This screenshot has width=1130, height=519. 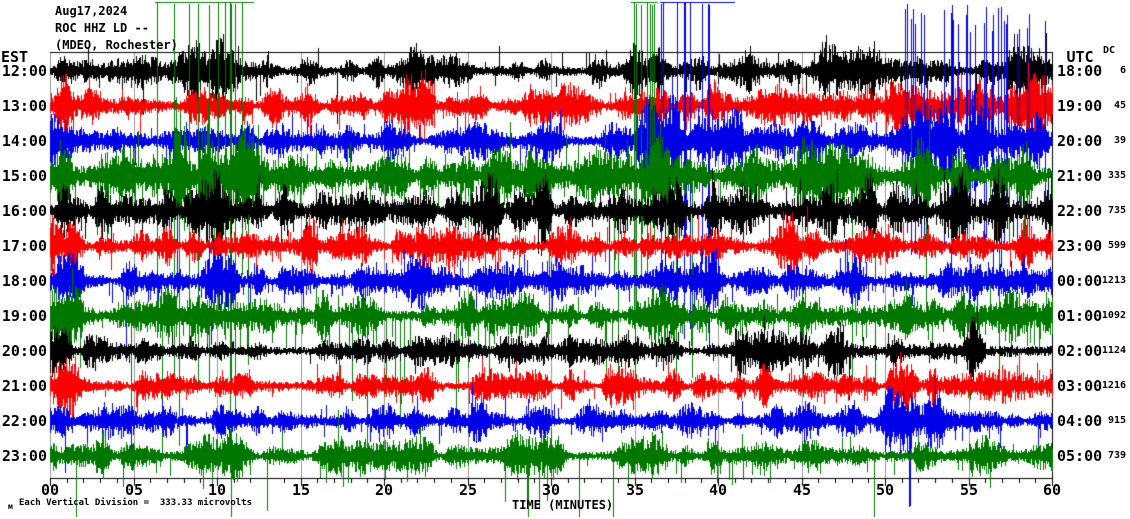 I want to click on dc-column-header: DC, so click(x=1109, y=50).